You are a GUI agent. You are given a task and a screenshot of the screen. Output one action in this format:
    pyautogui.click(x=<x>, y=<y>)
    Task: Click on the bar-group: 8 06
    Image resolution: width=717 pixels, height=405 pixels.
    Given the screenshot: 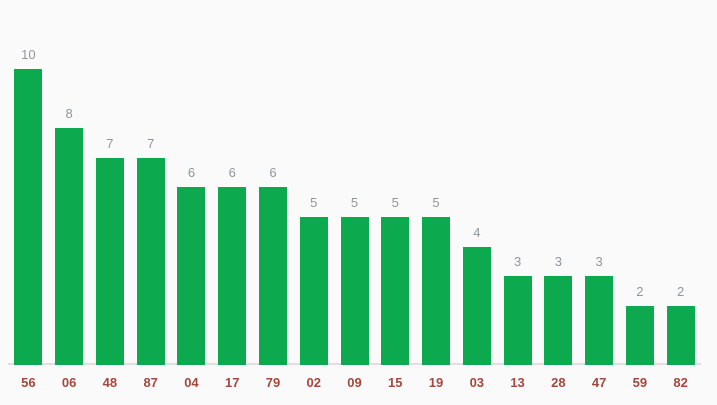 What is the action you would take?
    pyautogui.click(x=69, y=195)
    